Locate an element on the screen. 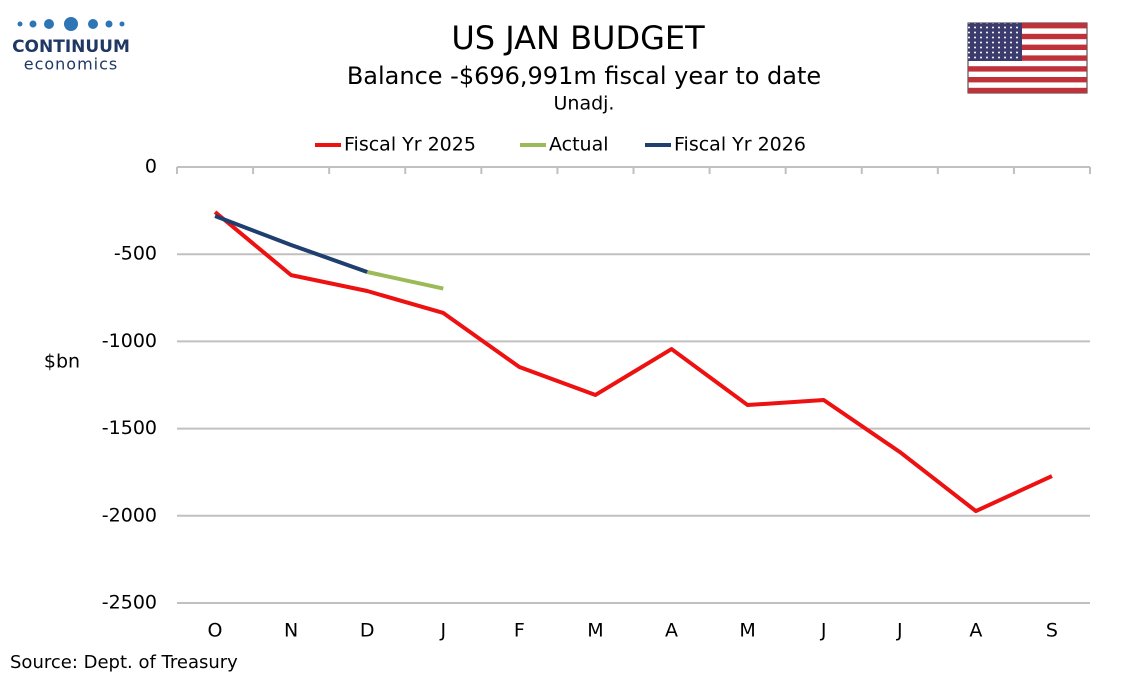 The height and width of the screenshot is (680, 1134). legend-label: Actual is located at coordinates (579, 145).